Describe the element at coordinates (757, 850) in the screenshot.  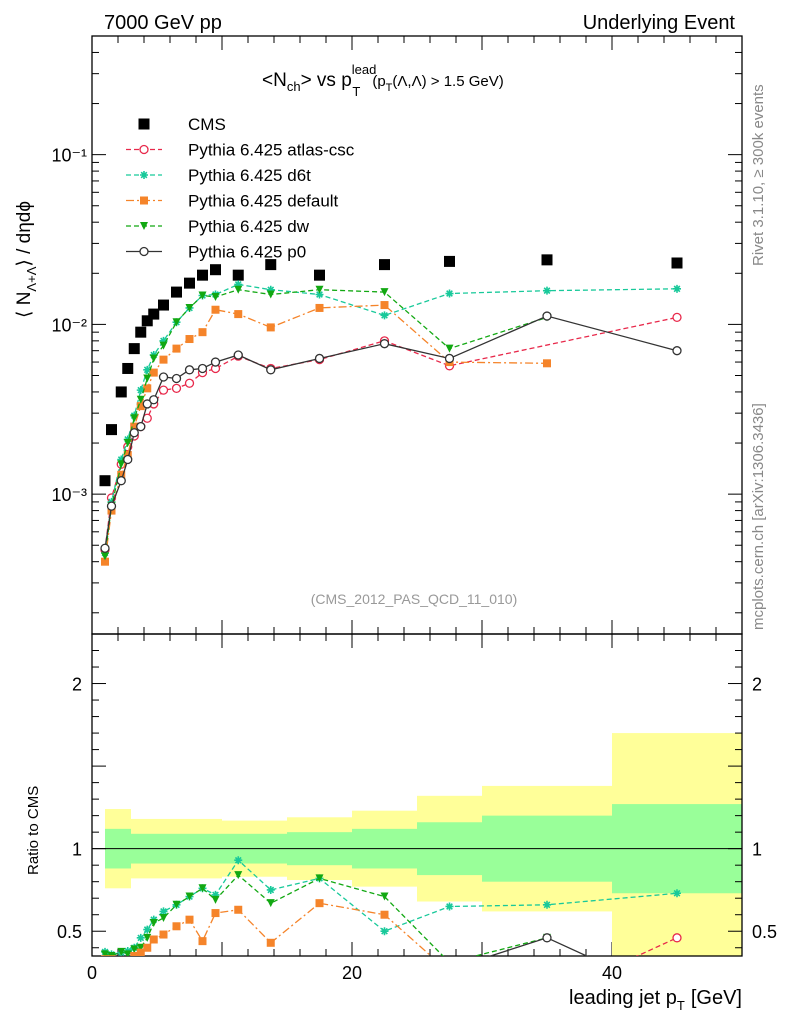
I see `y-tick-label-right: 1` at that location.